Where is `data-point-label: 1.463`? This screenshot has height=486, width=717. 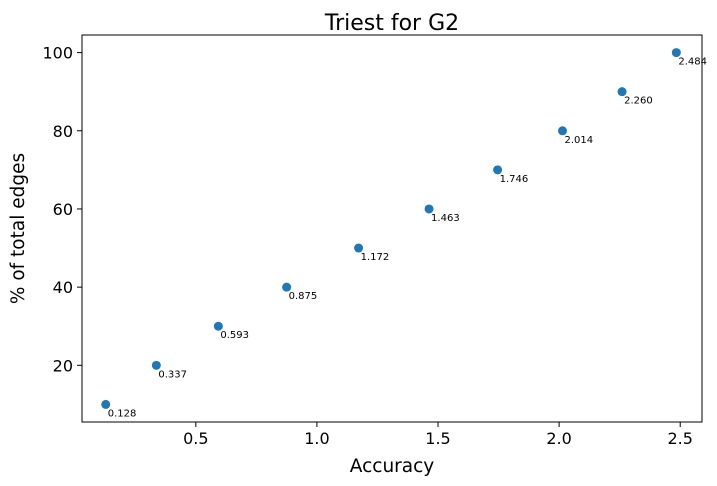
data-point-label: 1.463 is located at coordinates (445, 218).